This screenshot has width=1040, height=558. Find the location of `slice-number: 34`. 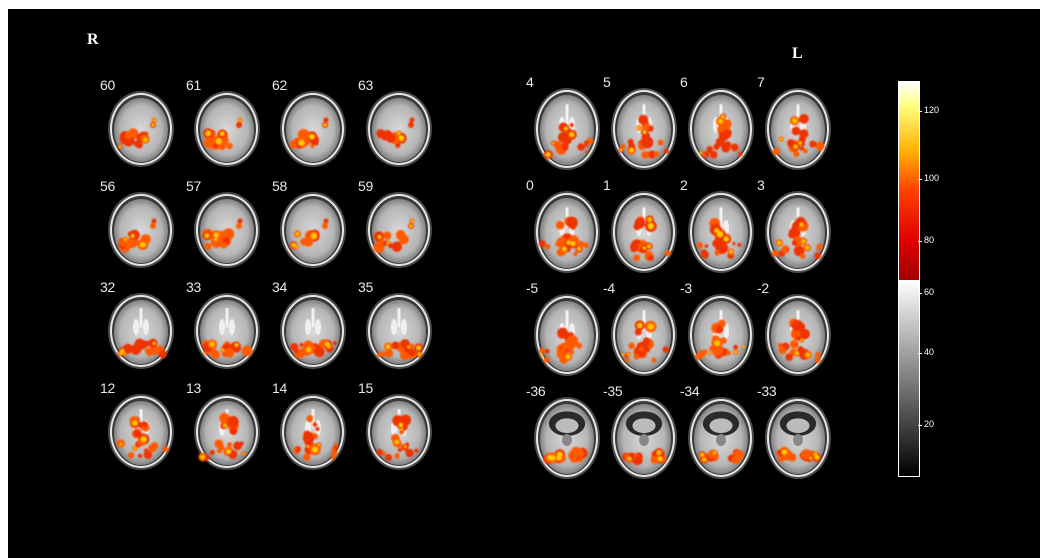

slice-number: 34 is located at coordinates (279, 287).